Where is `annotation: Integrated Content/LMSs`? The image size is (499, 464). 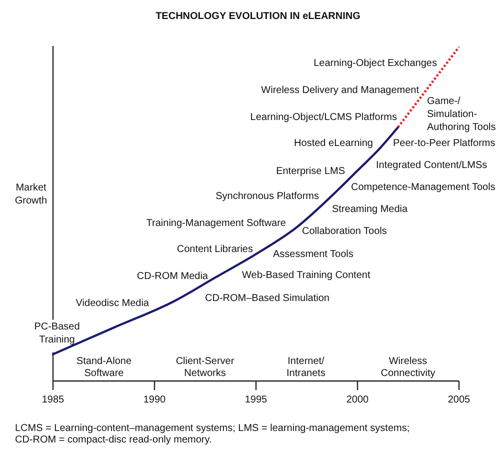 annotation: Integrated Content/LMSs is located at coordinates (432, 165).